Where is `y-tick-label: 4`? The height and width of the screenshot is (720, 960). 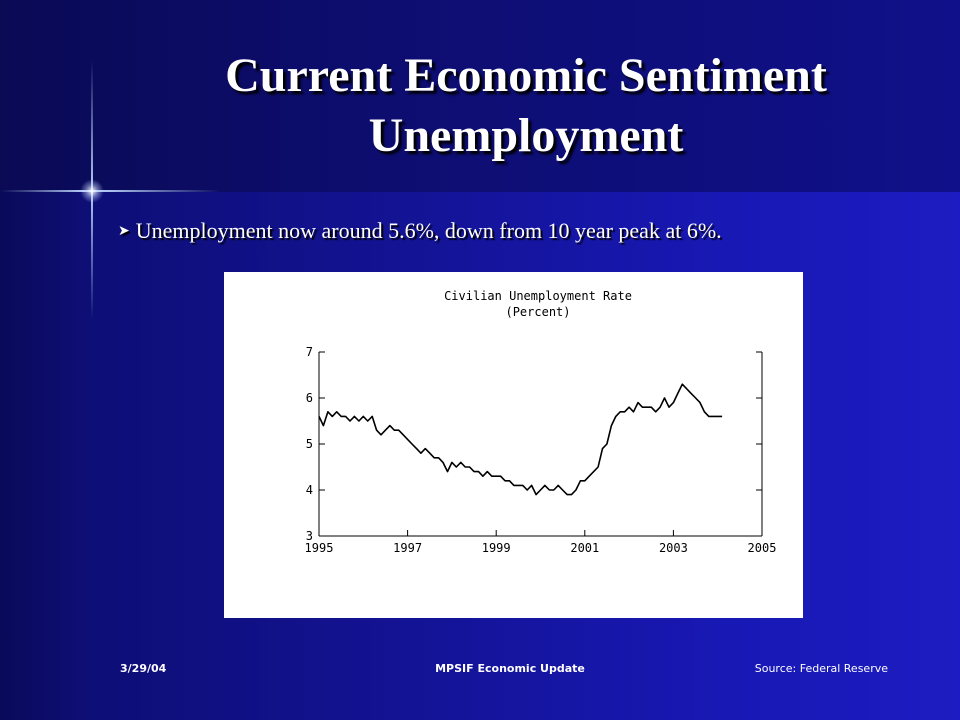
y-tick-label: 4 is located at coordinates (309, 490).